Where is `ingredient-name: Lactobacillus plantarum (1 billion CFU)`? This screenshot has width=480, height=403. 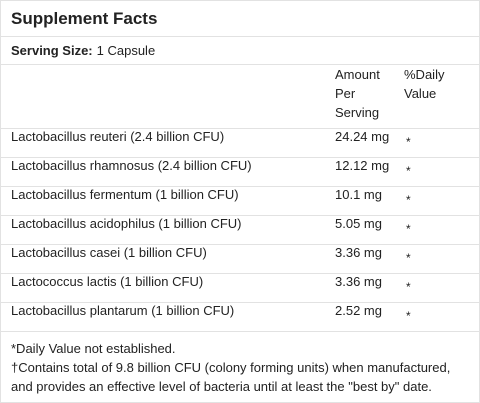
ingredient-name: Lactobacillus plantarum (1 billion CFU) is located at coordinates (163, 317).